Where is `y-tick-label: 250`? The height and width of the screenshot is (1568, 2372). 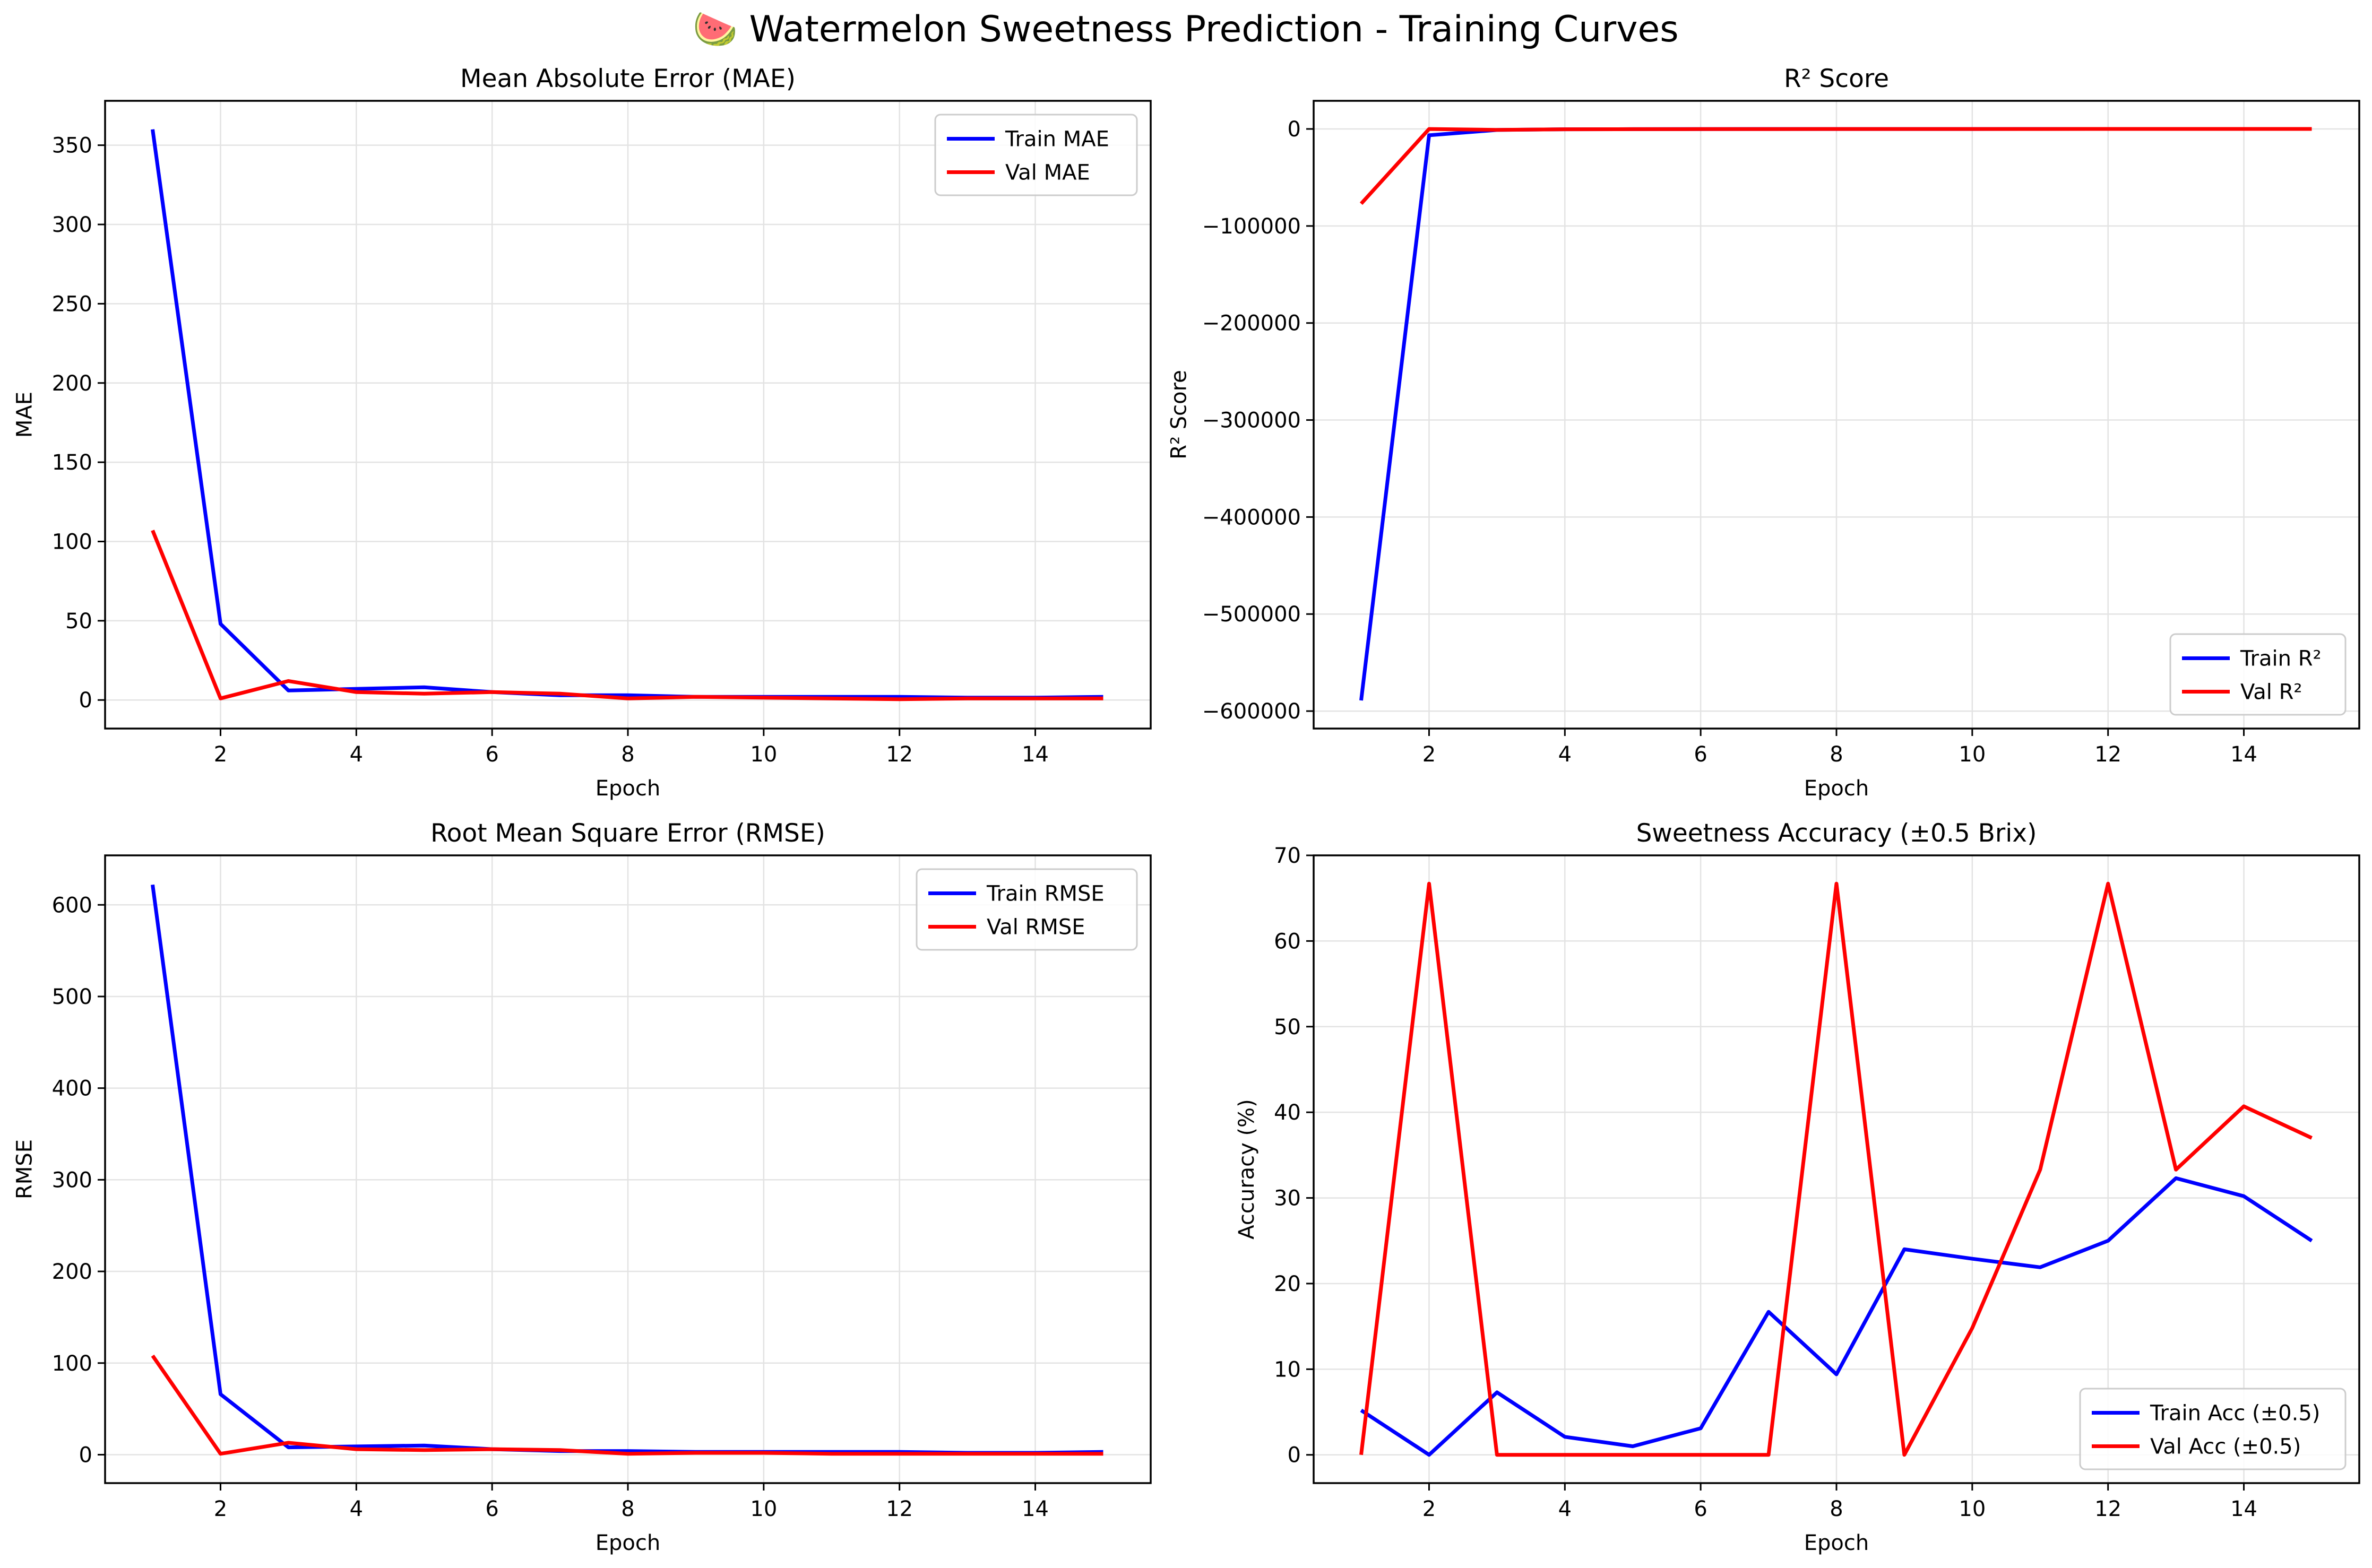
y-tick-label: 250 is located at coordinates (72, 304).